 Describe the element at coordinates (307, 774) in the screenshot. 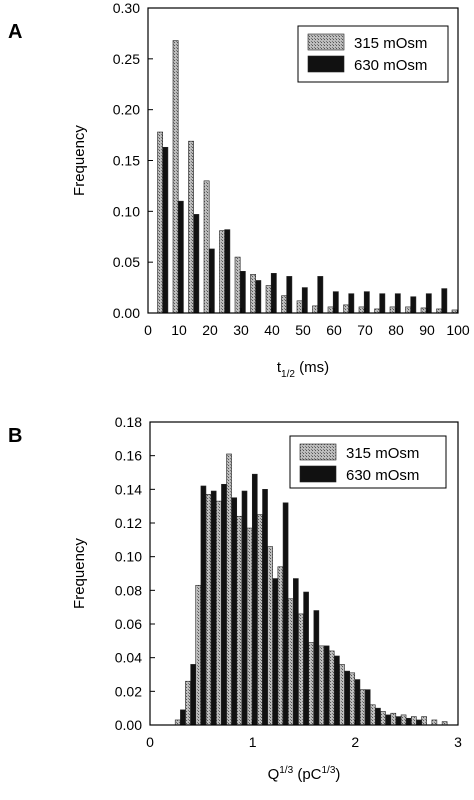

I see `panel-b-xlabel-mid: (pC` at that location.